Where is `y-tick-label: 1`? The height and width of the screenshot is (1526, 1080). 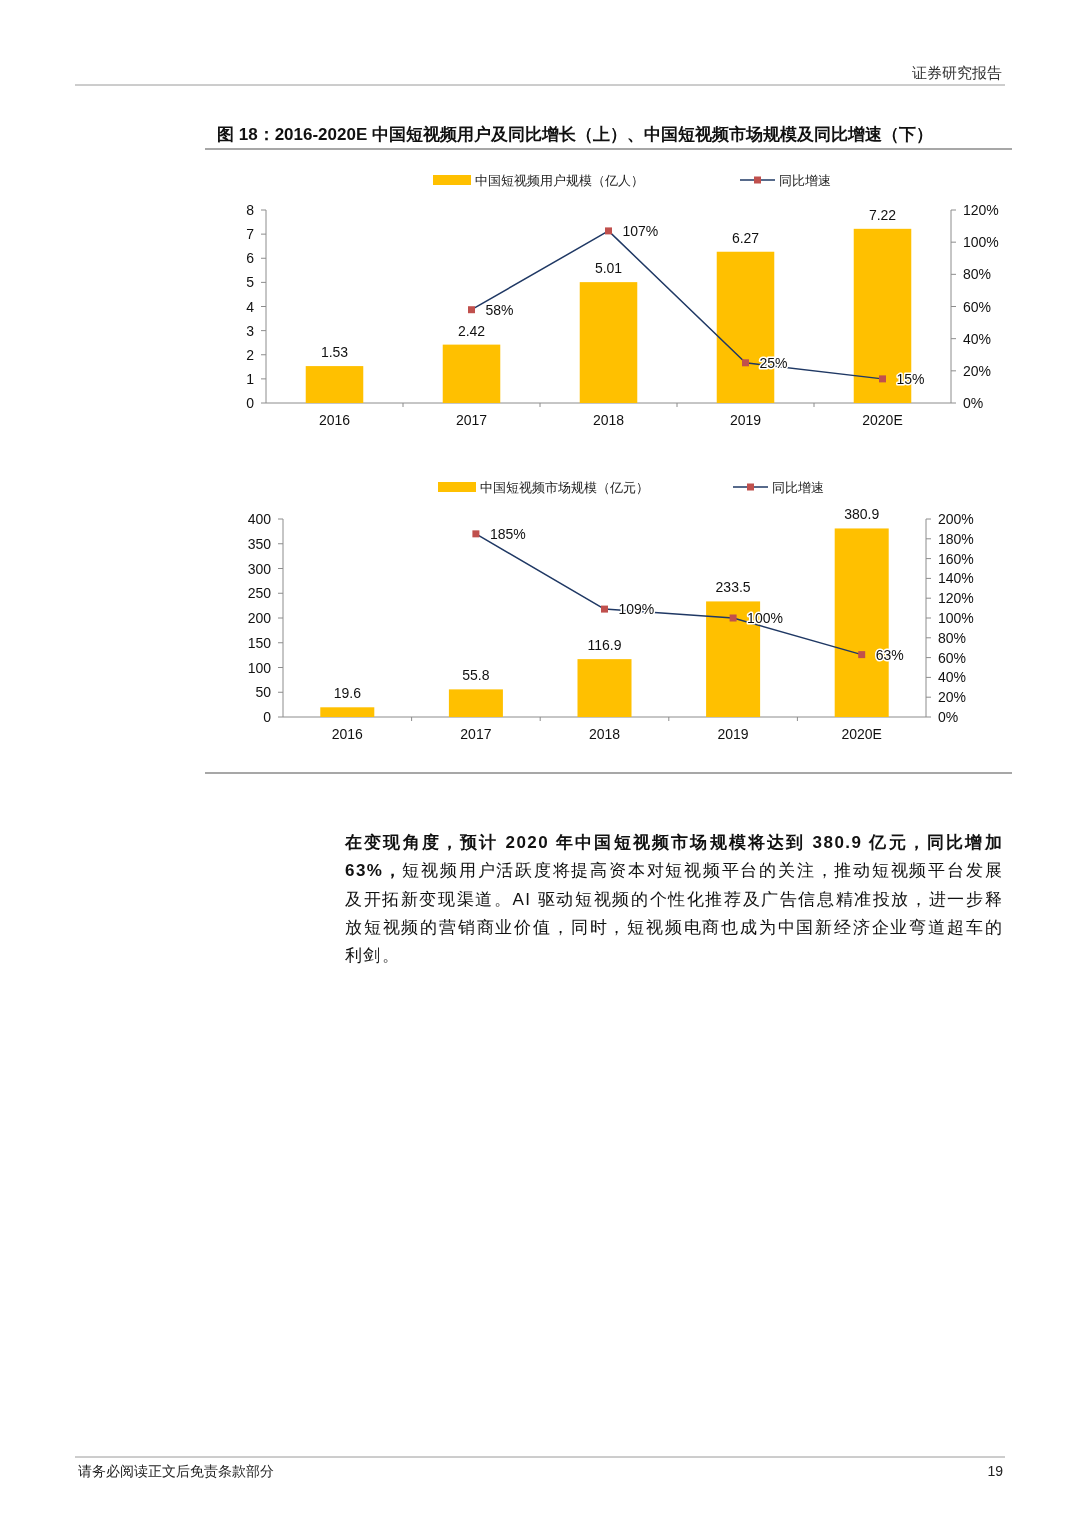 y-tick-label: 1 is located at coordinates (250, 378).